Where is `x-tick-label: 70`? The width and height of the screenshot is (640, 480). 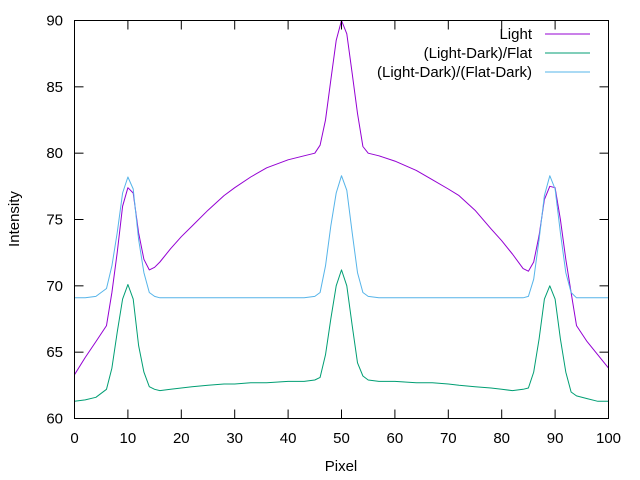
x-tick-label: 70 is located at coordinates (448, 438).